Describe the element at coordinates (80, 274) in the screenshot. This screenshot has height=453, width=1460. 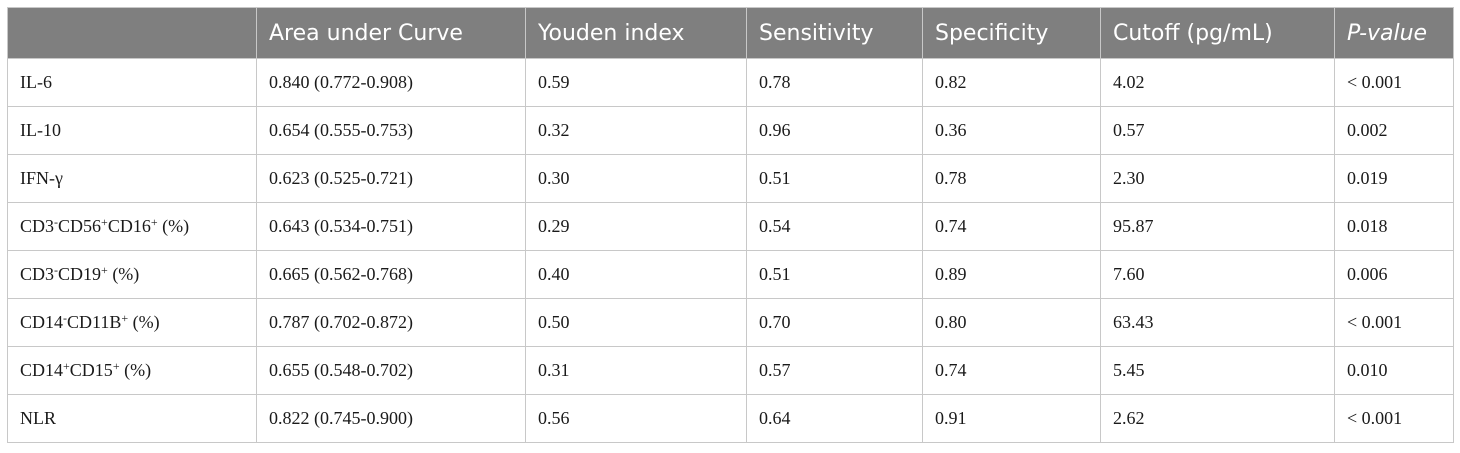
I see `label-part: CD19` at that location.